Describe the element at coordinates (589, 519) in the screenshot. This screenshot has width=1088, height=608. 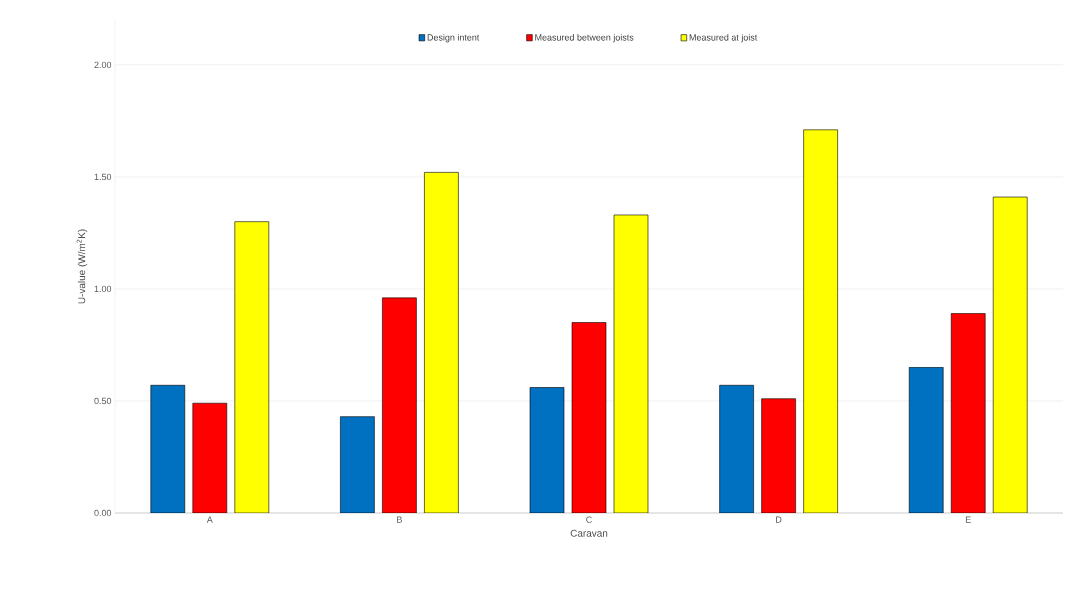
I see `x-tick-label: C` at that location.